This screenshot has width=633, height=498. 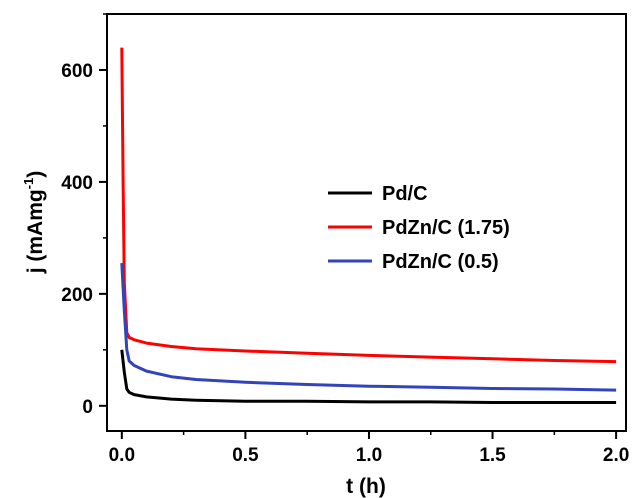 I want to click on y-tick-label: 200, so click(x=77, y=295).